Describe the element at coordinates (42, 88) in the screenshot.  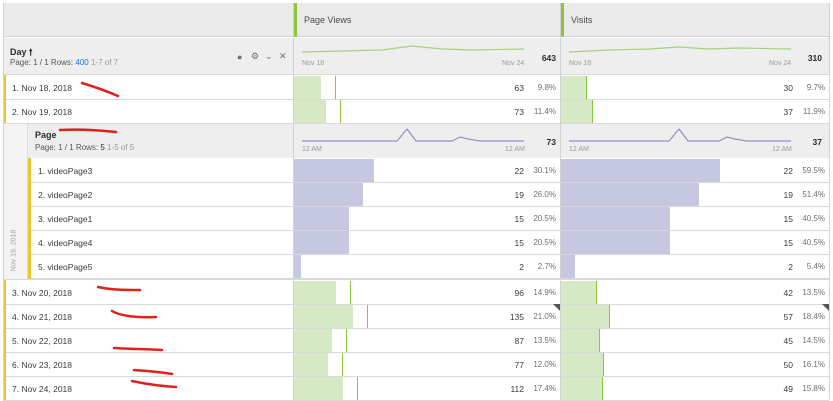
I see `day-row-label: 1. Nov 18, 2018` at that location.